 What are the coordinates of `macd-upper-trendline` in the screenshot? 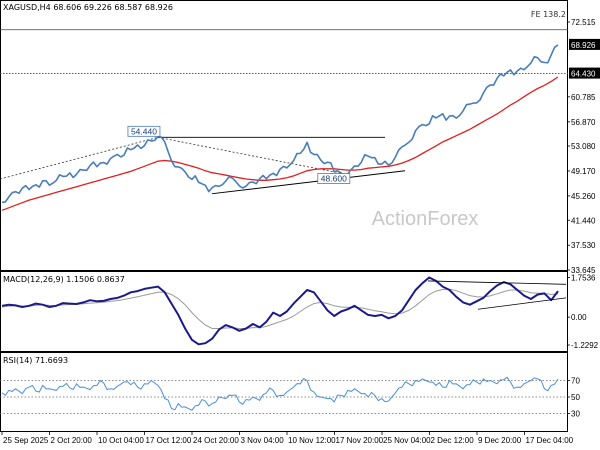 It's located at (497, 282).